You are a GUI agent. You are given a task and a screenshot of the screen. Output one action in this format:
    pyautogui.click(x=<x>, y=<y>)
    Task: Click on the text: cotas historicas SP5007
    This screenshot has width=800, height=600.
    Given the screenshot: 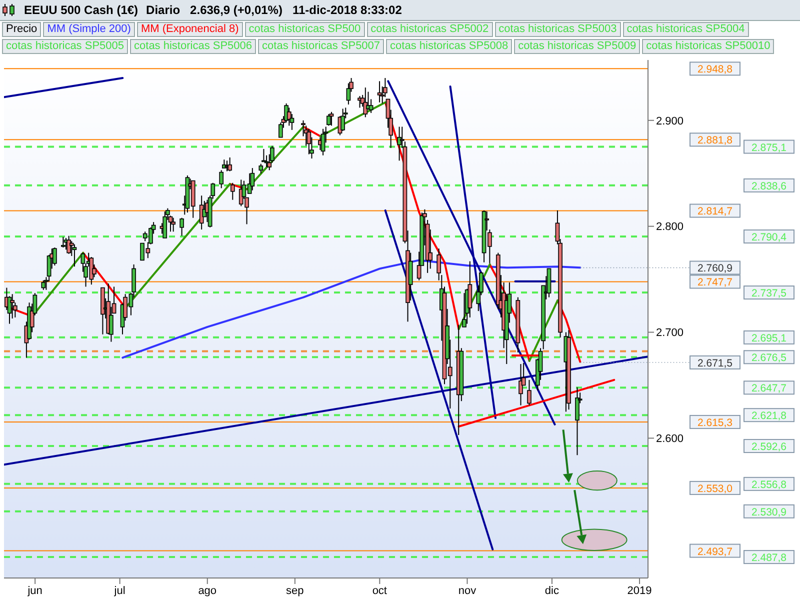 What is the action you would take?
    pyautogui.click(x=321, y=46)
    